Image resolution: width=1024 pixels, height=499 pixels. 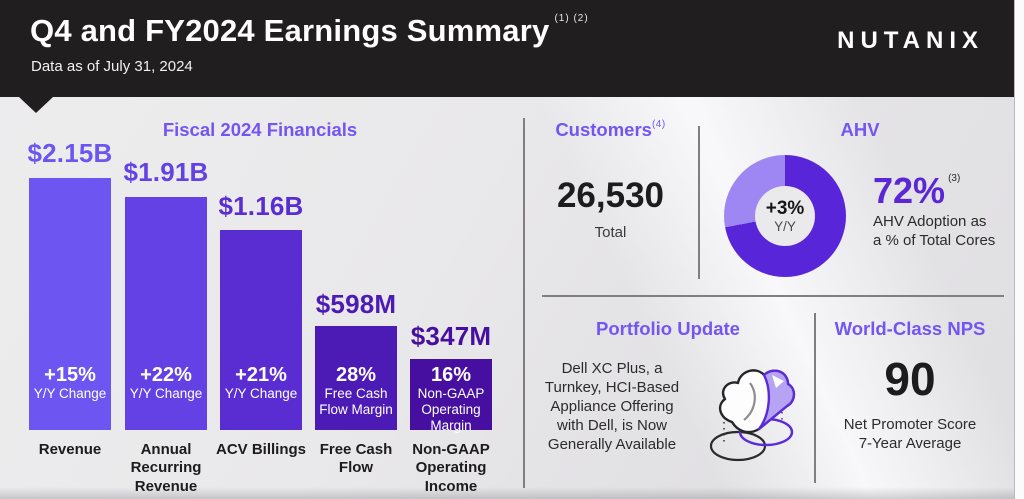 I want to click on ahv-desc-line-1: AHV Adoption as, so click(x=930, y=221).